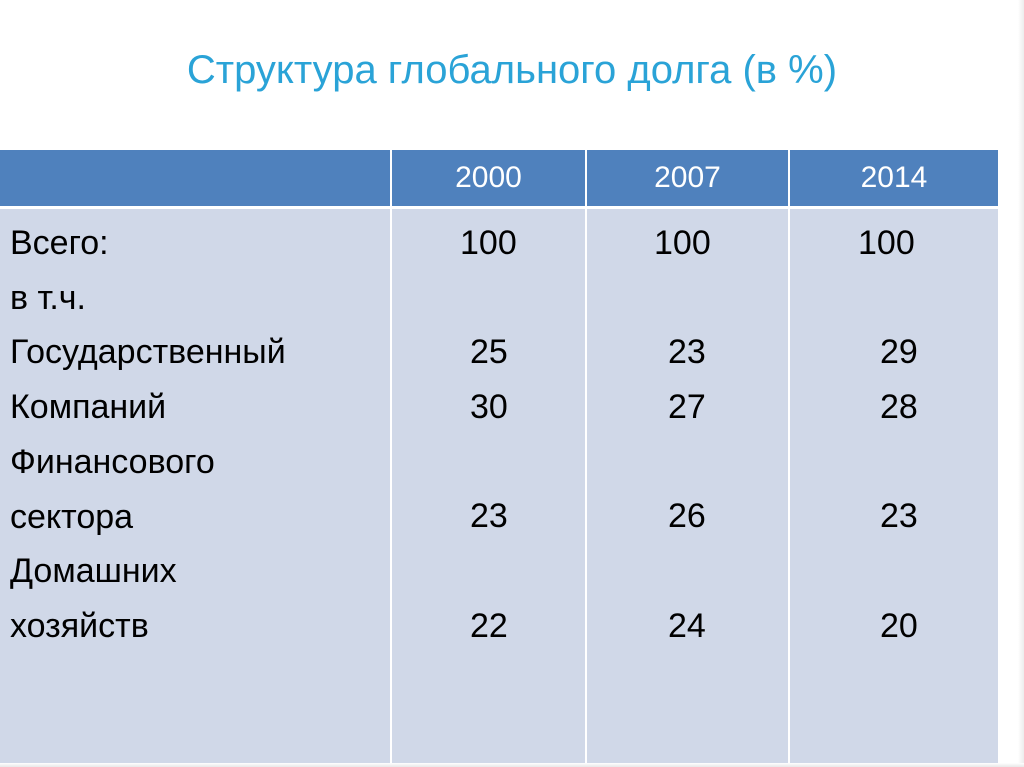 The width and height of the screenshot is (1024, 767). What do you see at coordinates (48, 297) in the screenshot?
I see `label-including: в т.ч.` at bounding box center [48, 297].